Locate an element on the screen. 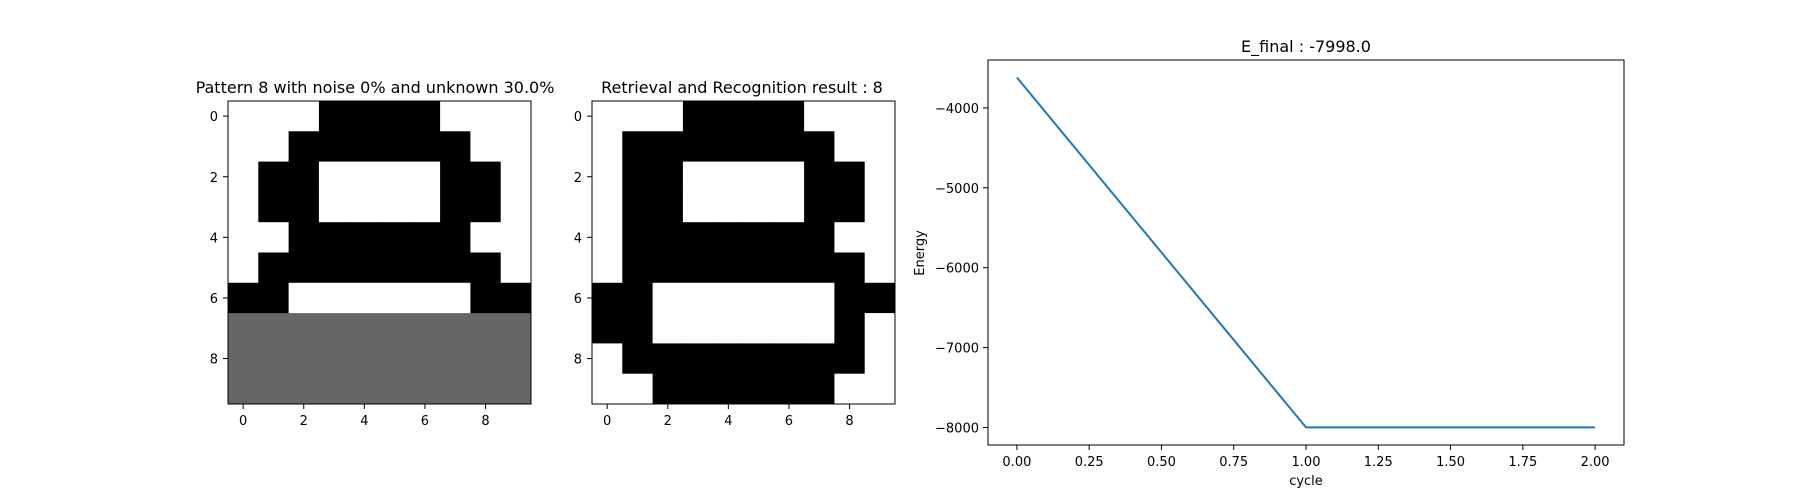 The height and width of the screenshot is (499, 1800). y-tick-label: 6 is located at coordinates (214, 299).